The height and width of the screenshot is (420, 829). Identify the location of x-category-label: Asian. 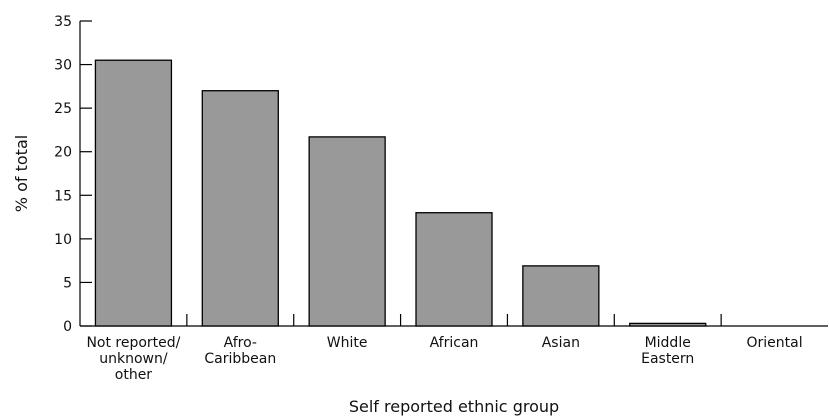
(561, 343).